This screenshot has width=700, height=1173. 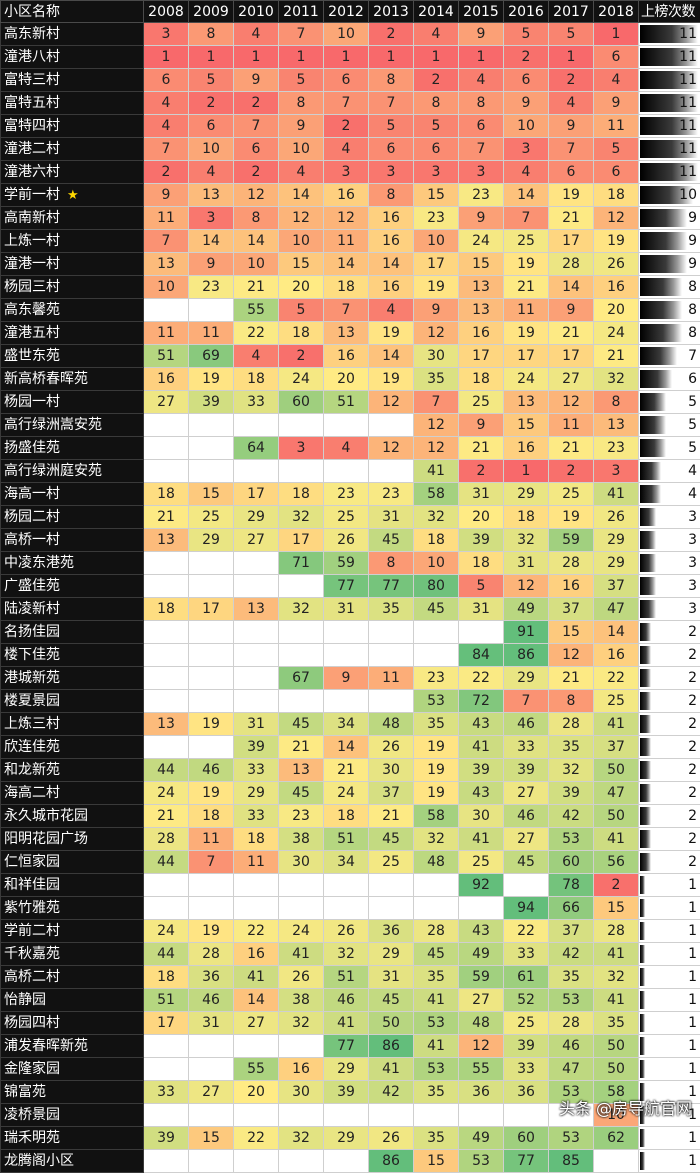 I want to click on header-year: 2012, so click(x=346, y=12).